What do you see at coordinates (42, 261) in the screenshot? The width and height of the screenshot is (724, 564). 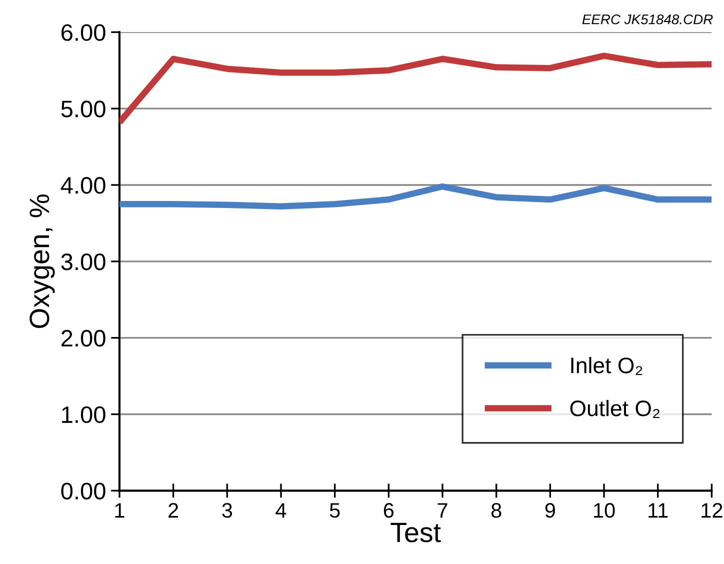 I see `y-axis-title: Oxygen, %` at bounding box center [42, 261].